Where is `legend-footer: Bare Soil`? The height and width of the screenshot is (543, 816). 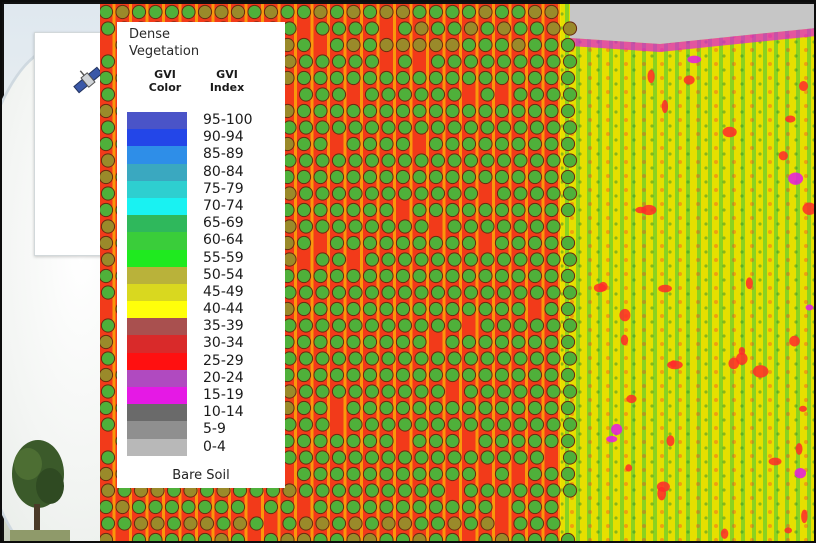 legend-footer: Bare Soil is located at coordinates (201, 475).